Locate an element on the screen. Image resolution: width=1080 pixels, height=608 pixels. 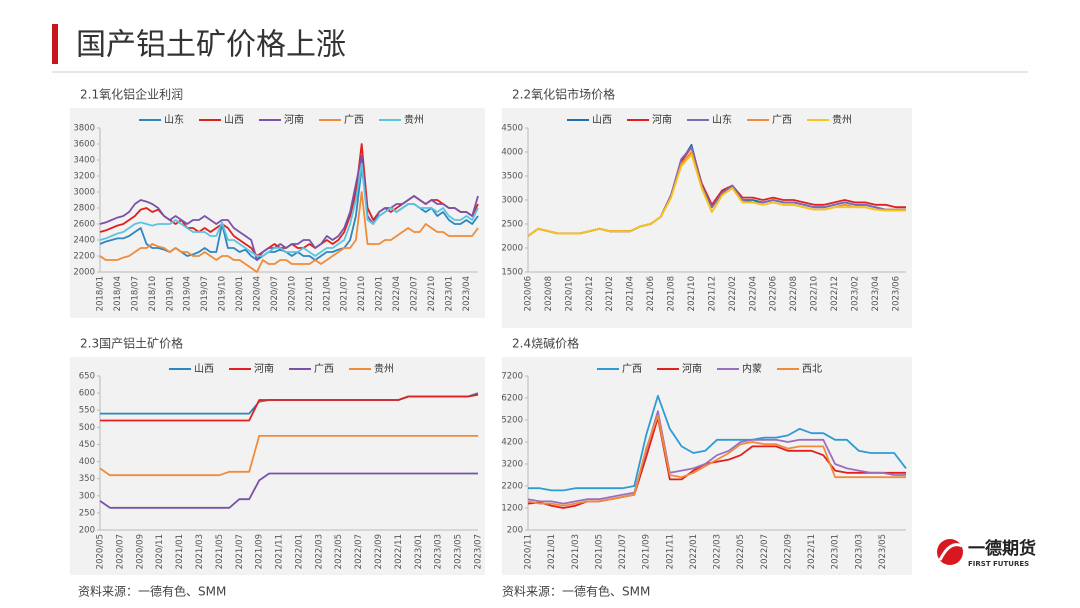
y-tick-label: 3400 is located at coordinates (84, 161).